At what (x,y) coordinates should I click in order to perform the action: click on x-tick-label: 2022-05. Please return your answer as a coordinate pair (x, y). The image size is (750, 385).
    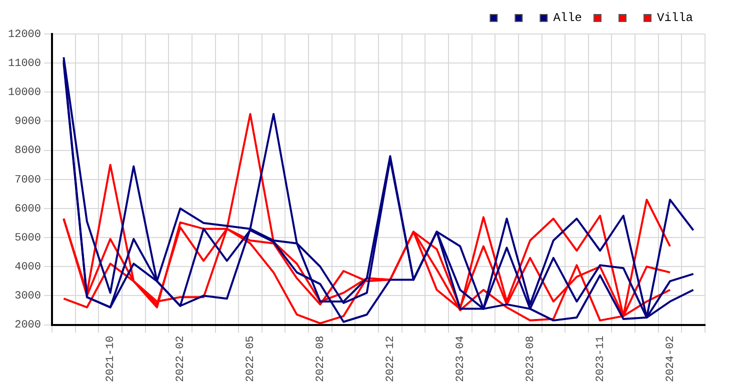
    Looking at the image, I should click on (251, 359).